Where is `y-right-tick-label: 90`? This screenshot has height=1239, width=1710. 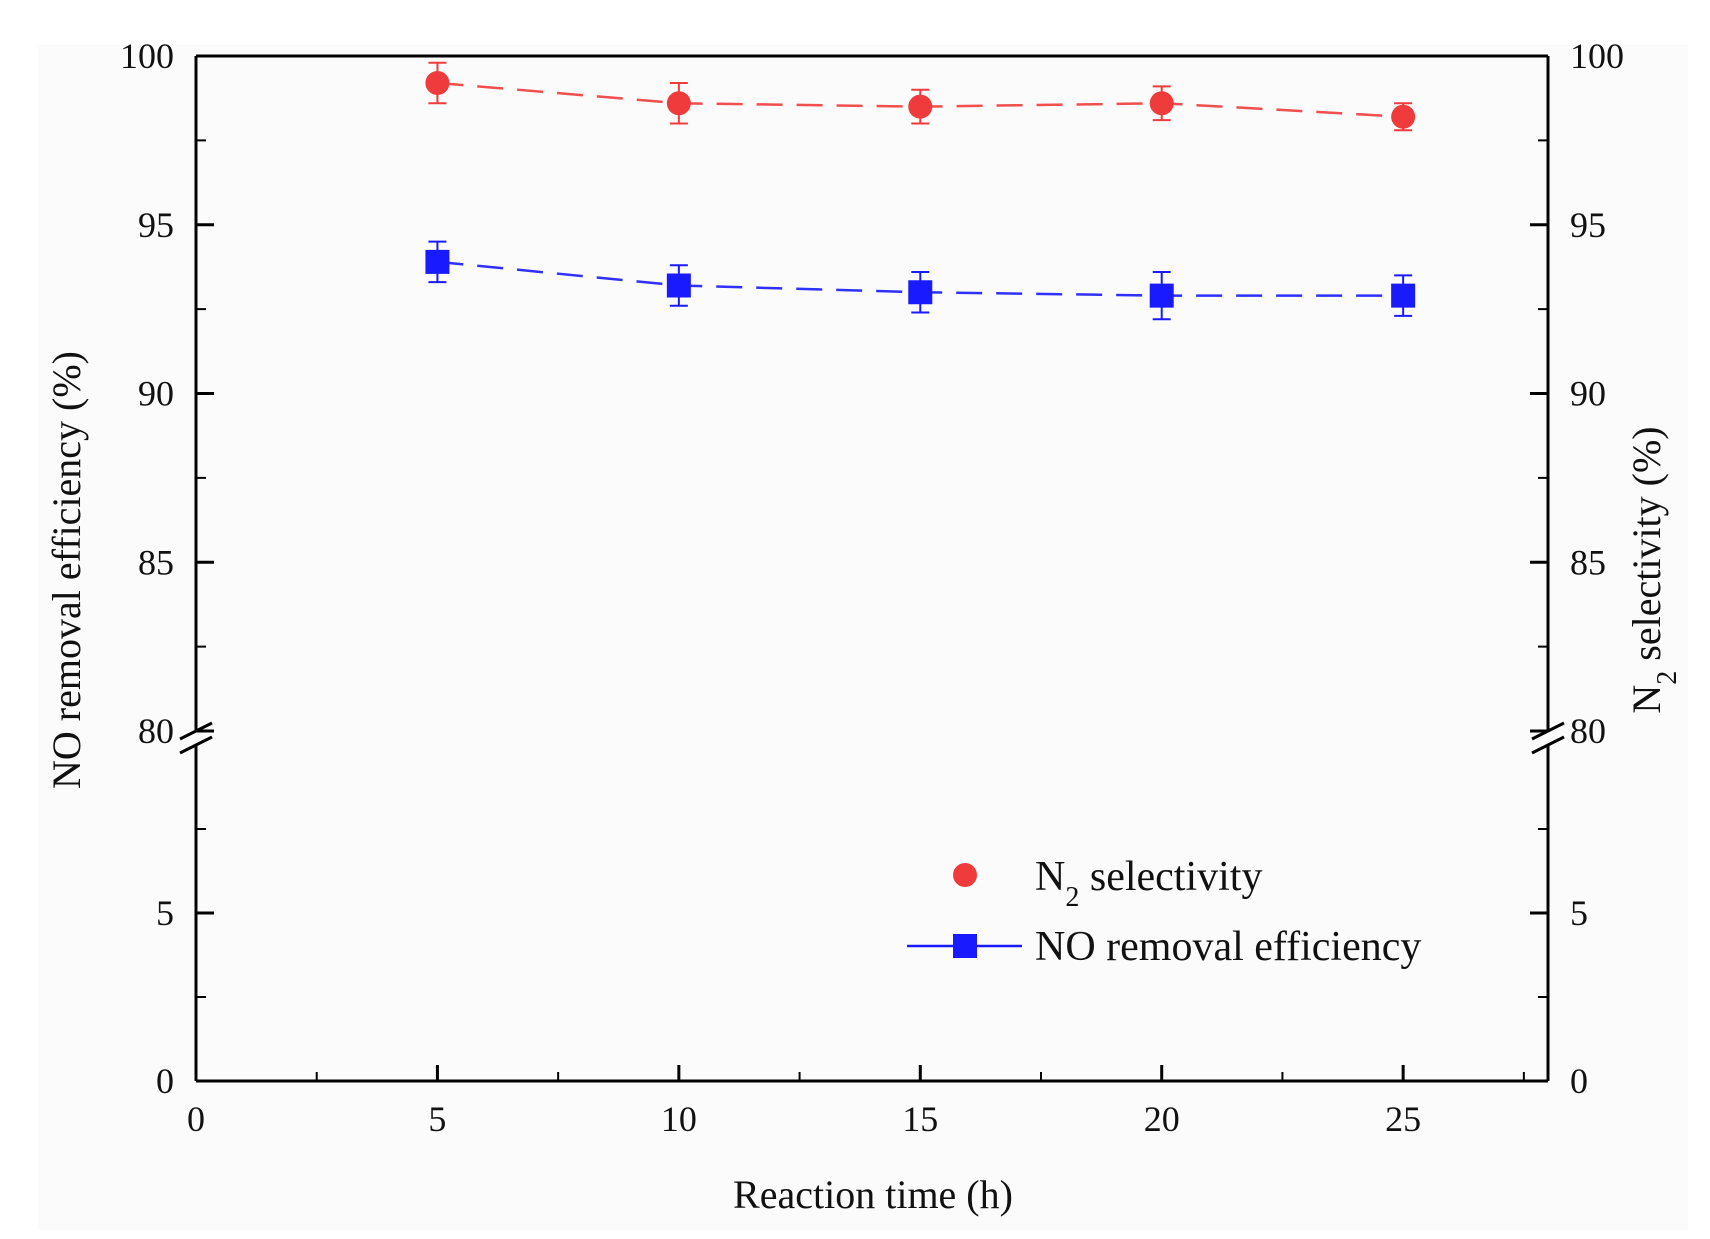
y-right-tick-label: 90 is located at coordinates (1588, 394).